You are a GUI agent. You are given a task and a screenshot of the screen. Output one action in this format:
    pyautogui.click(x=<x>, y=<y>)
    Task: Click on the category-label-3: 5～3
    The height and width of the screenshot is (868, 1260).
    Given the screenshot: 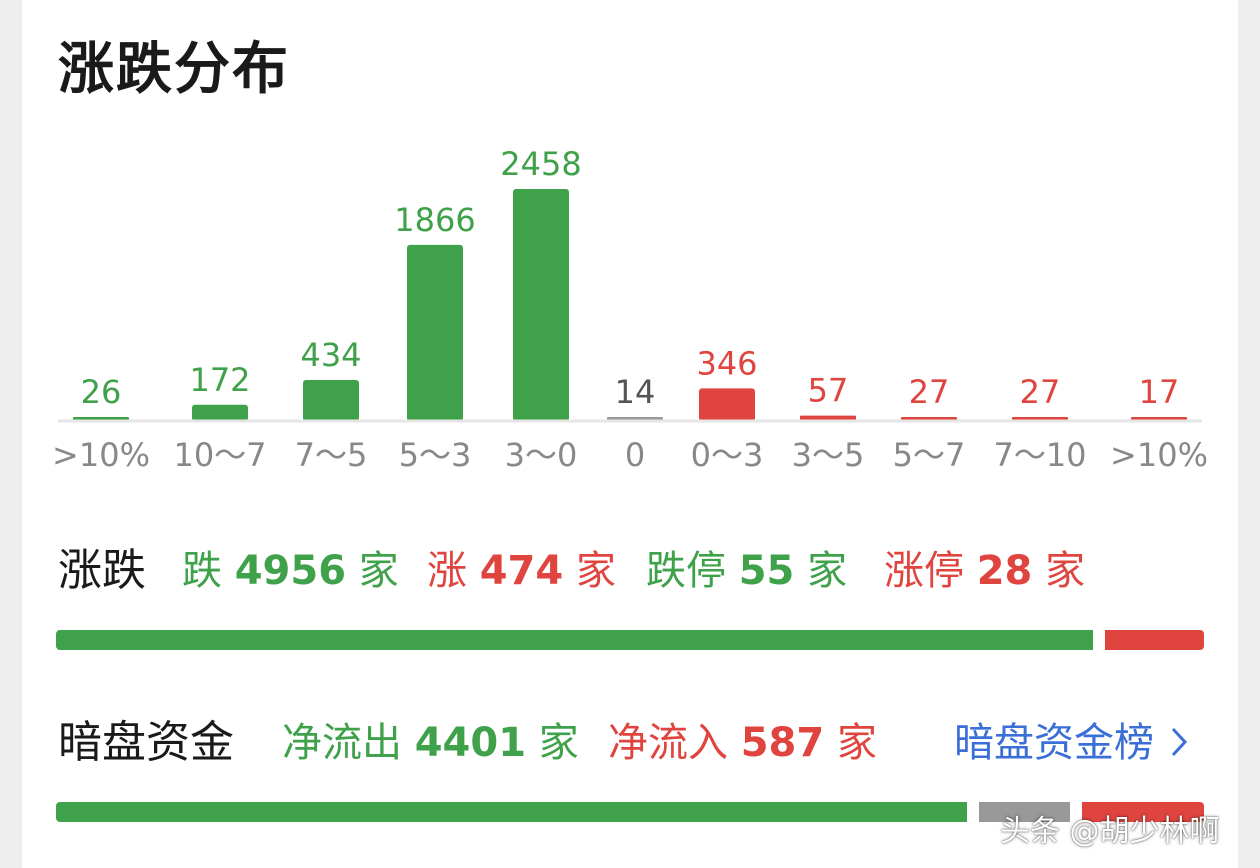 What is the action you would take?
    pyautogui.click(x=435, y=455)
    